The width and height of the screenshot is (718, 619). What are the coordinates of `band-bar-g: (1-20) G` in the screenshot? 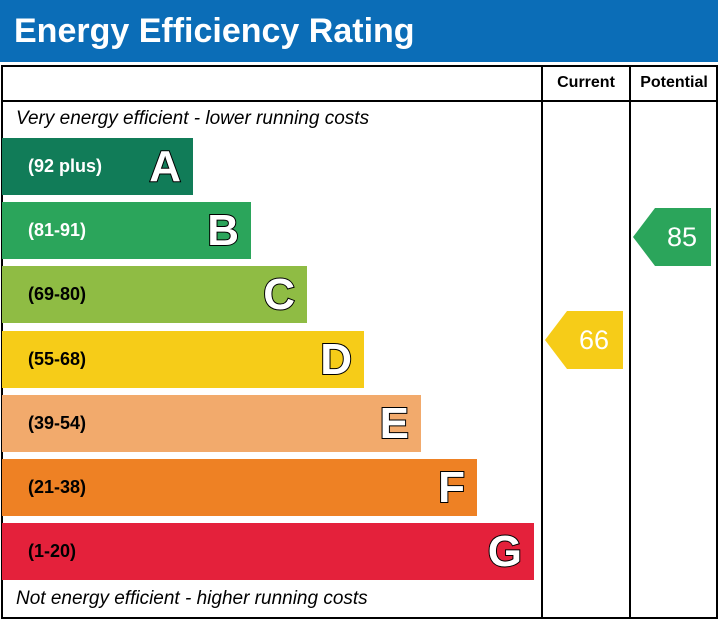 It's located at (268, 551).